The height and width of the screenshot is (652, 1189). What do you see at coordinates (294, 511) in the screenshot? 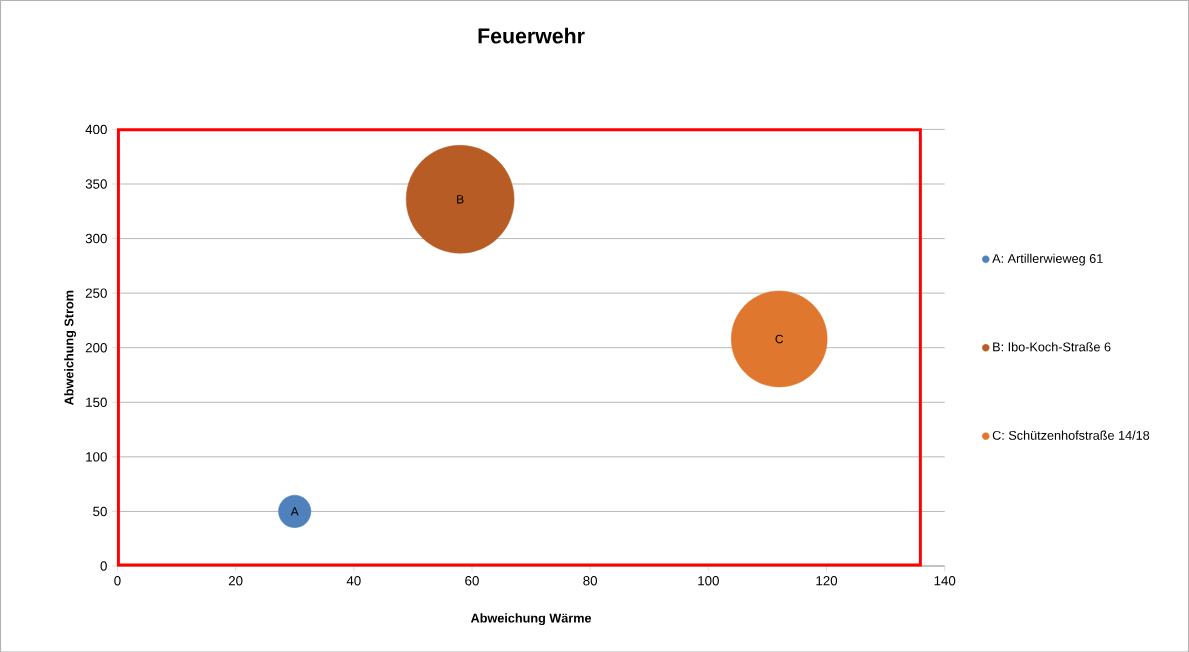
I see `annotation: A` at bounding box center [294, 511].